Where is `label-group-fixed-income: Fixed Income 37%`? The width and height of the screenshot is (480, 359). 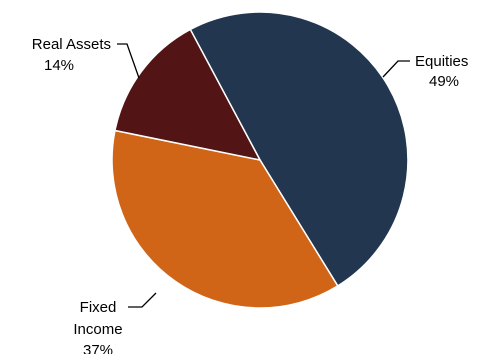
label-group-fixed-income: Fixed Income 37% is located at coordinates (115, 325).